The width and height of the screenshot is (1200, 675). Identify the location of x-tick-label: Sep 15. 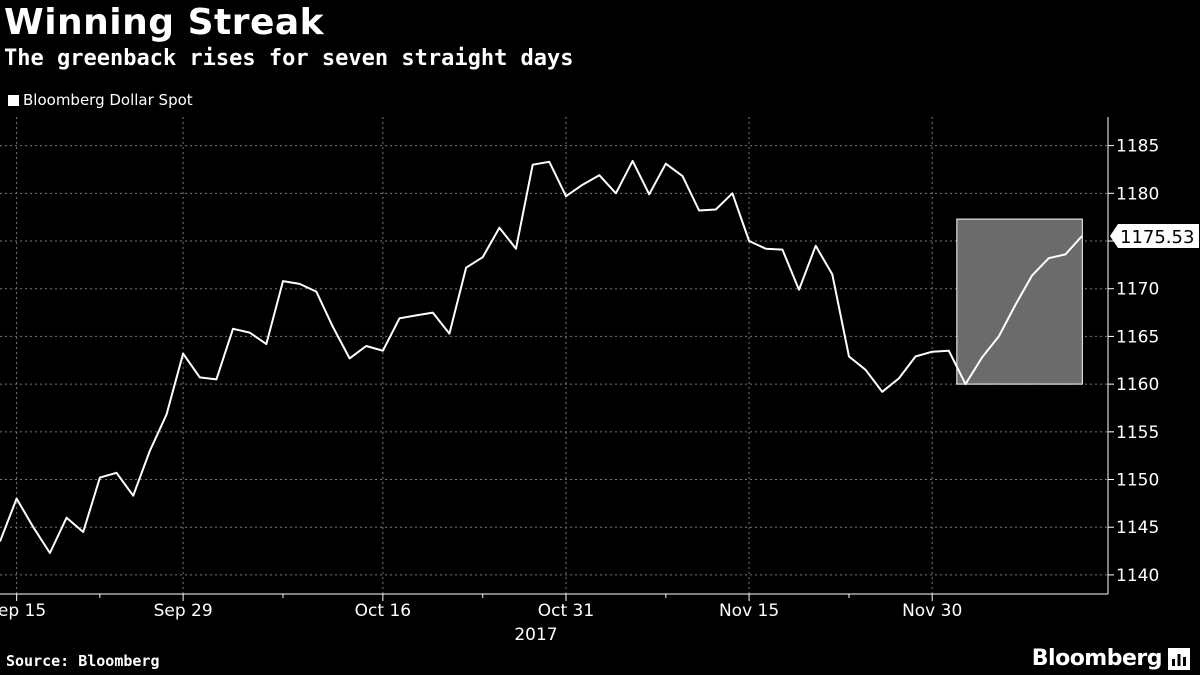
(23, 611).